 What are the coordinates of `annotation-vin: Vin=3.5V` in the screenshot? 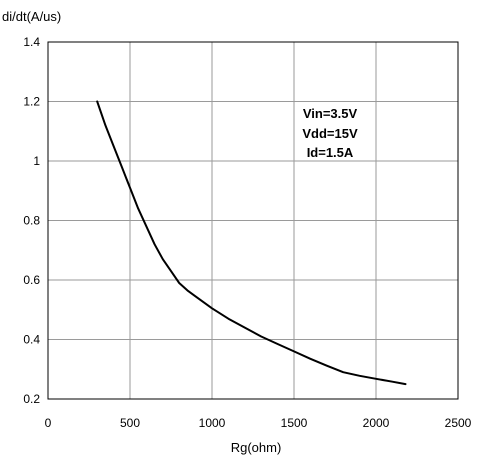 It's located at (330, 113).